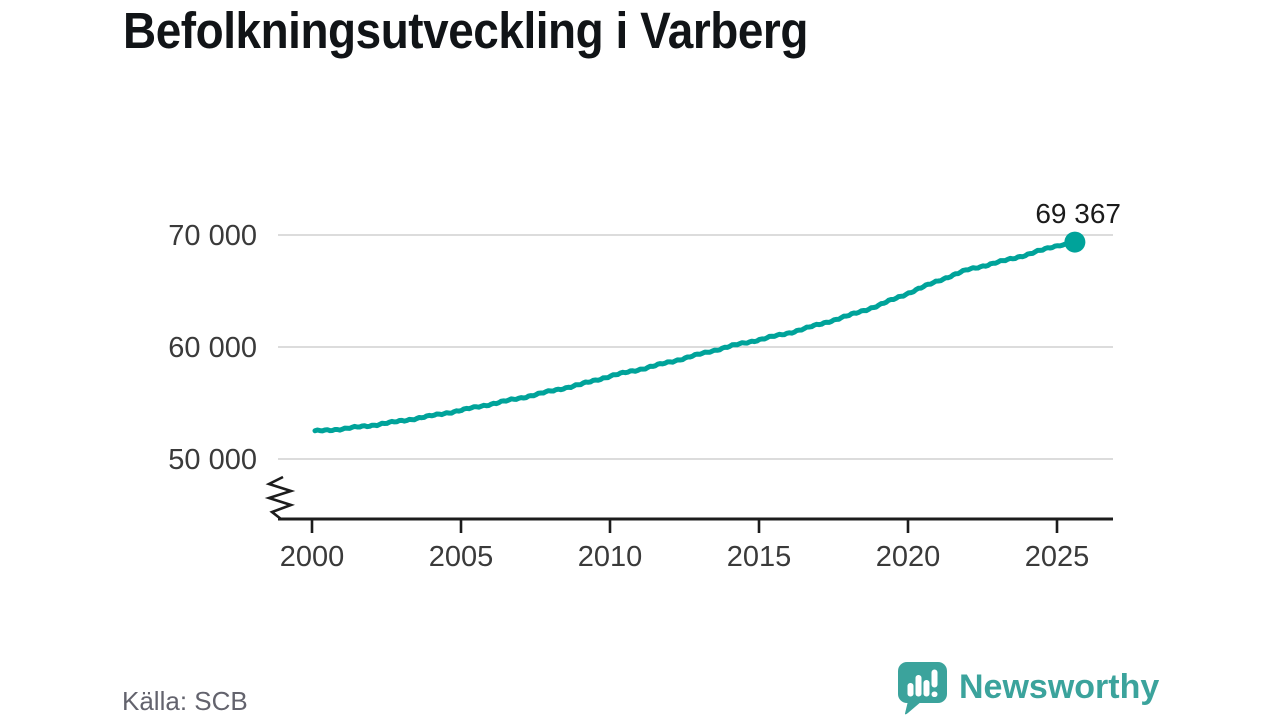 The image size is (1280, 720). What do you see at coordinates (461, 557) in the screenshot?
I see `x-axis-tick-label: 2005` at bounding box center [461, 557].